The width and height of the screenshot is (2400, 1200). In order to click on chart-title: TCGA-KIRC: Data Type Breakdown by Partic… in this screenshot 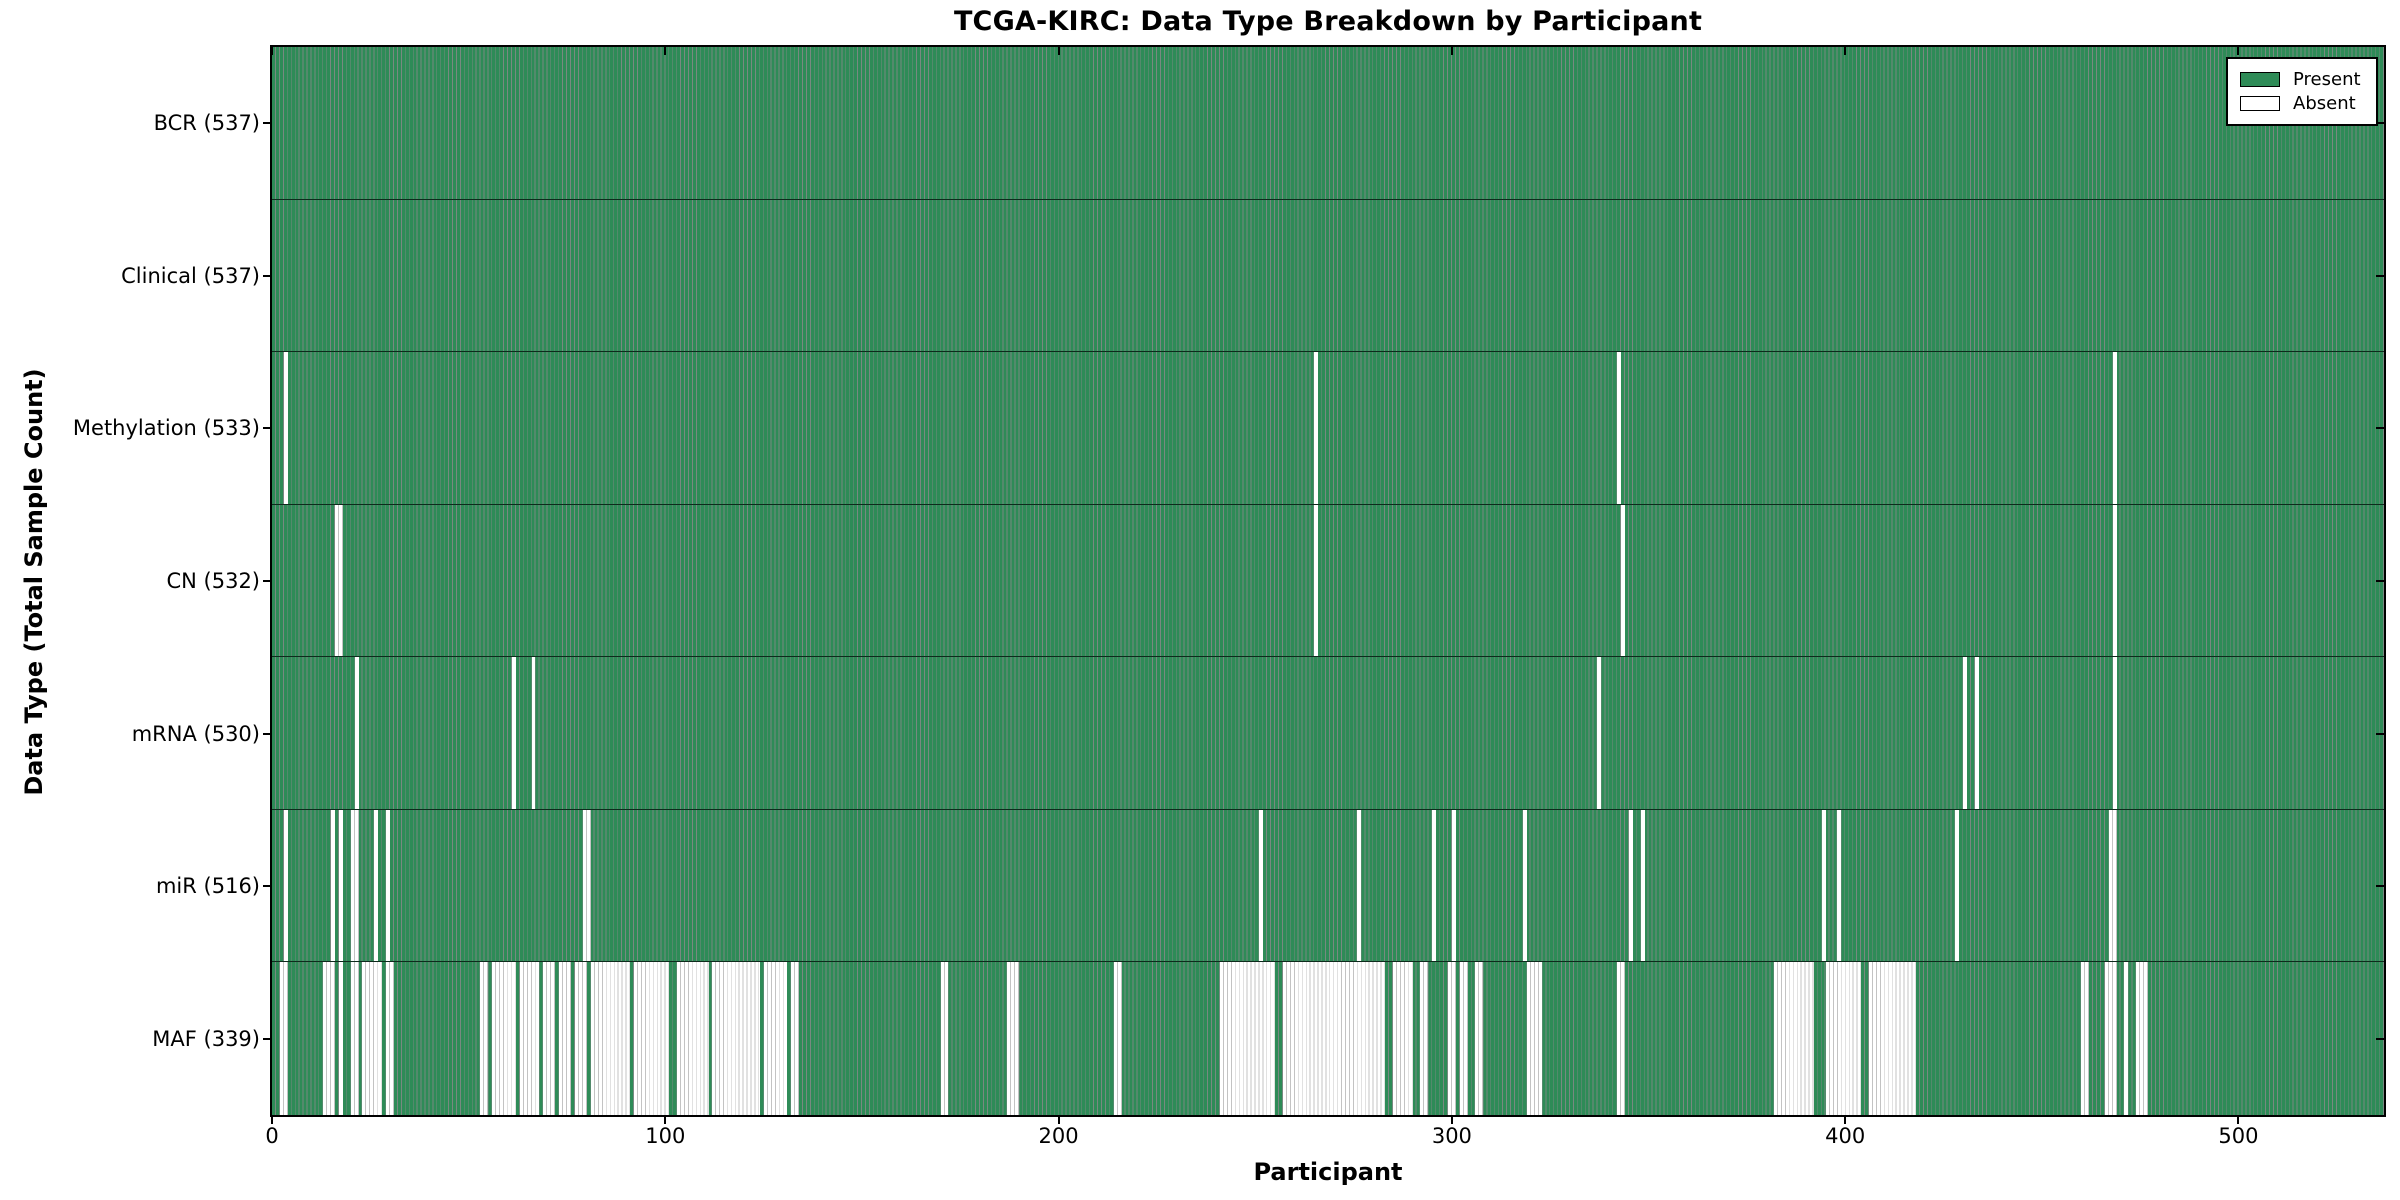, I will do `click(1328, 21)`.